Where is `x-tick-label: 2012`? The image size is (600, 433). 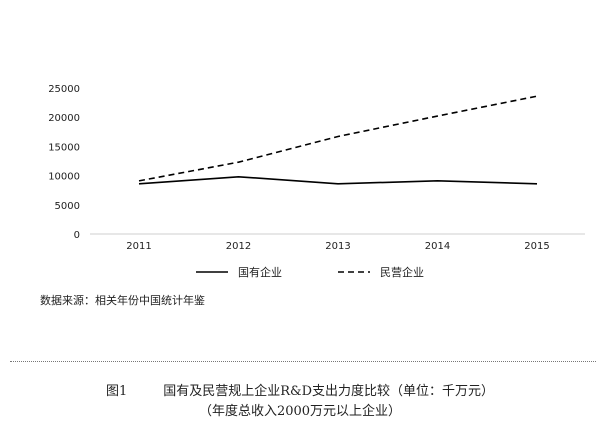
x-tick-label: 2012 is located at coordinates (238, 246).